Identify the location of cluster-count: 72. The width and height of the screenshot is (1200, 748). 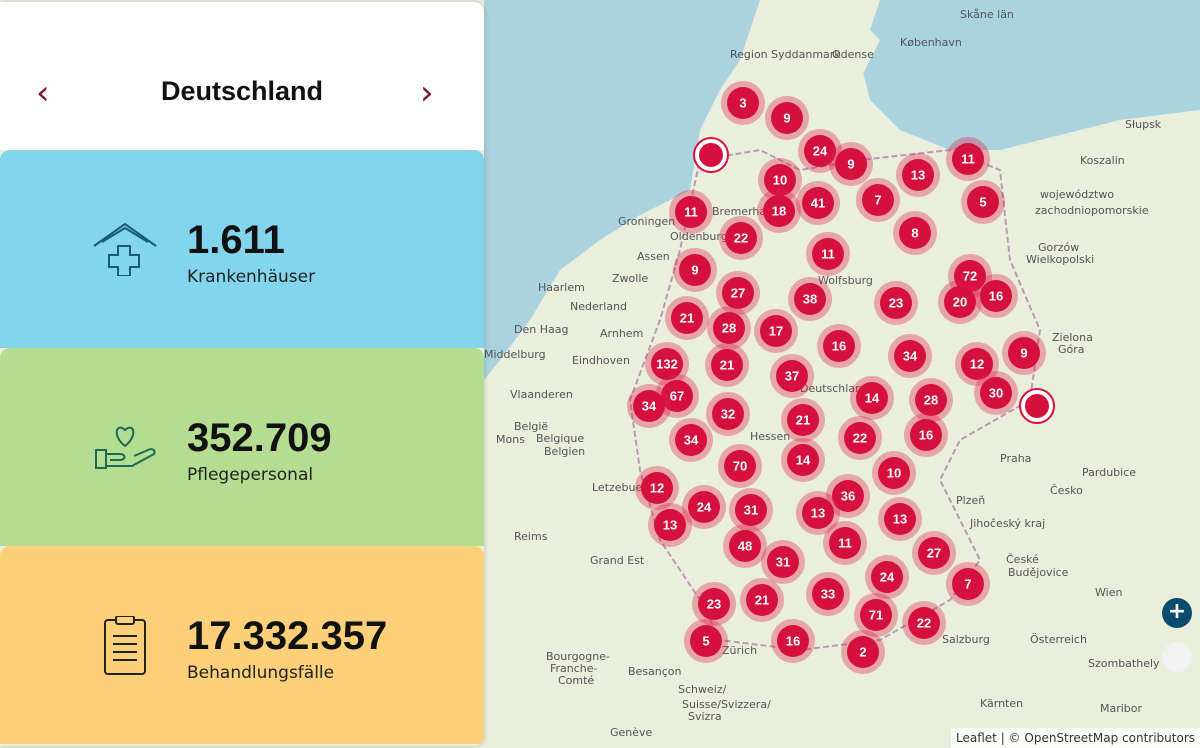
(970, 276).